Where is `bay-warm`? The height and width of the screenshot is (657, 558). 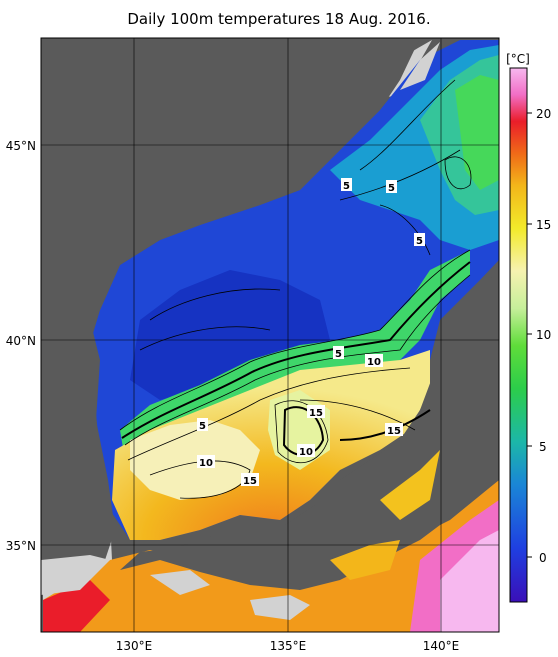 bay-warm is located at coordinates (365, 560).